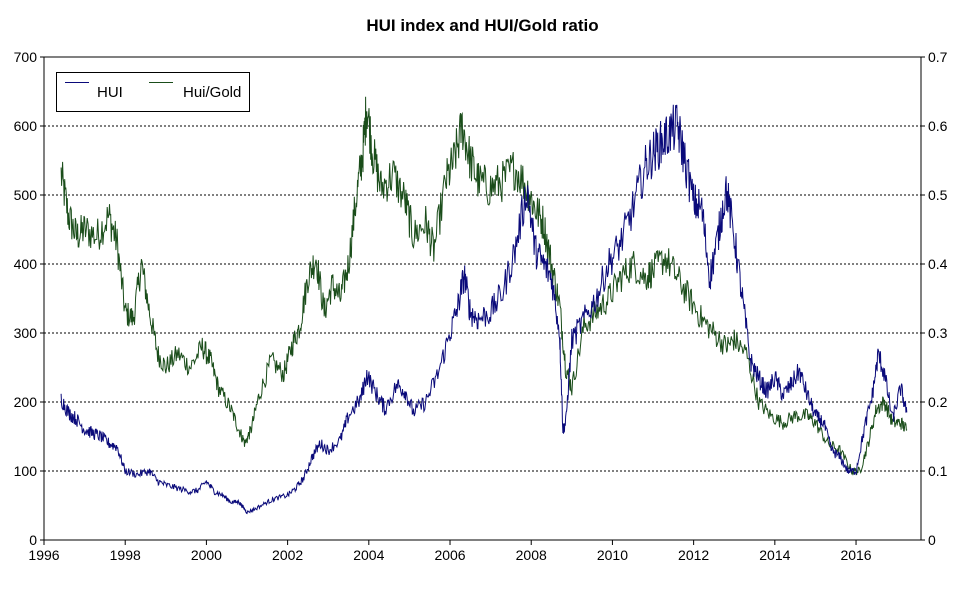 Image resolution: width=965 pixels, height=592 pixels. What do you see at coordinates (287, 555) in the screenshot?
I see `x-tick-label: 2002` at bounding box center [287, 555].